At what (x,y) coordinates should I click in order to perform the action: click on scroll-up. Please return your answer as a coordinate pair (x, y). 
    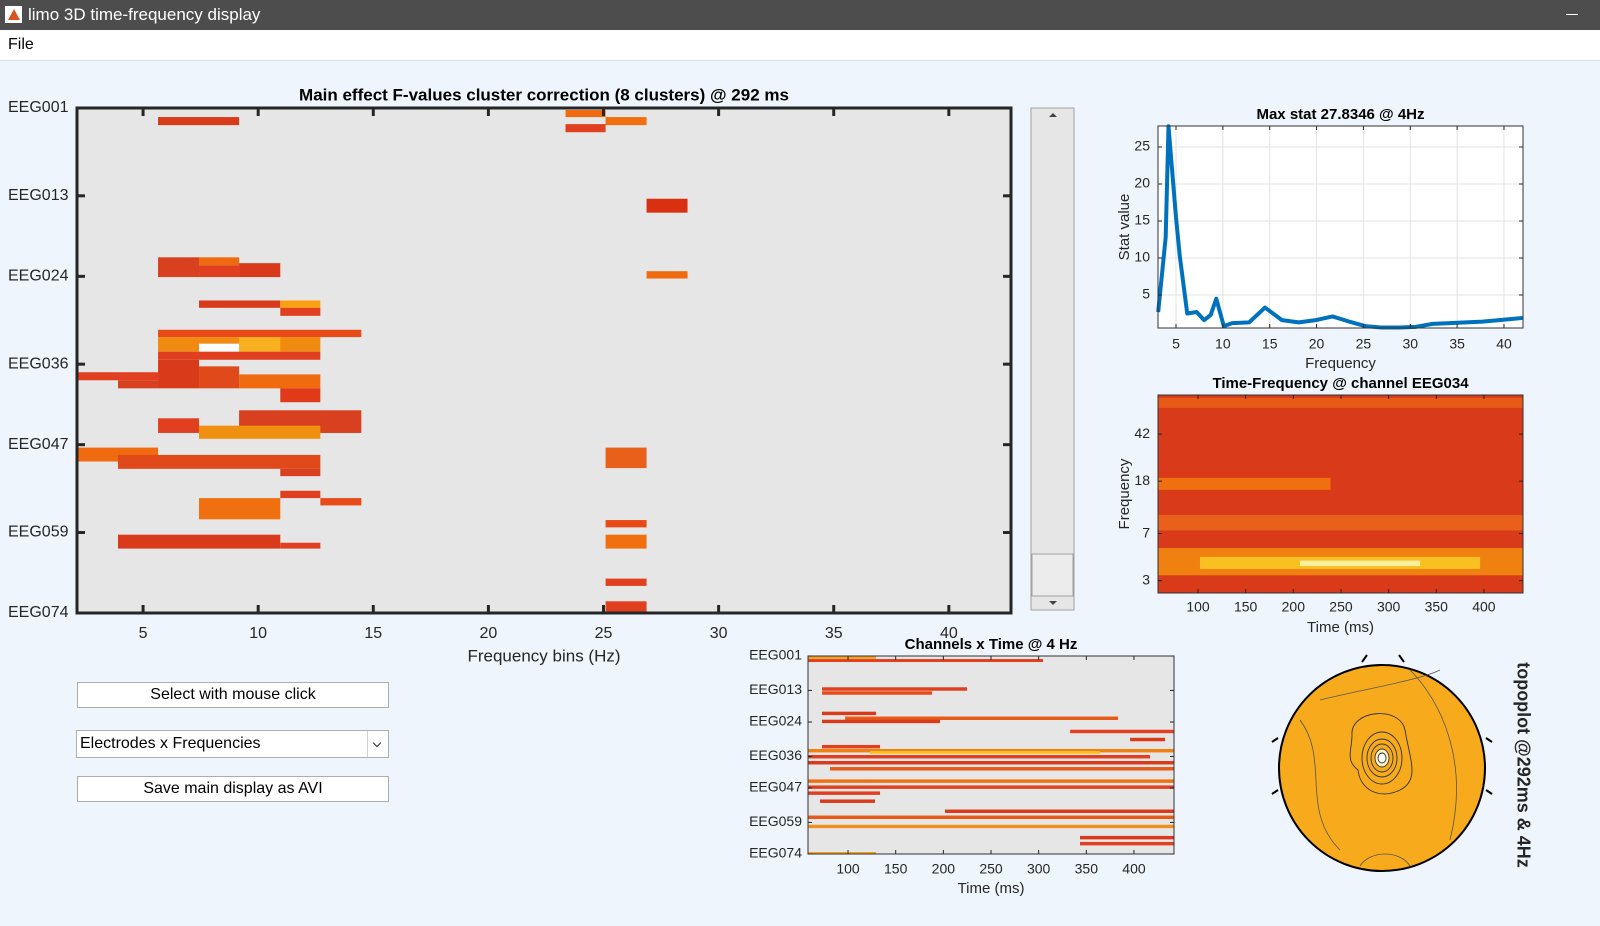
    Looking at the image, I should click on (1053, 115).